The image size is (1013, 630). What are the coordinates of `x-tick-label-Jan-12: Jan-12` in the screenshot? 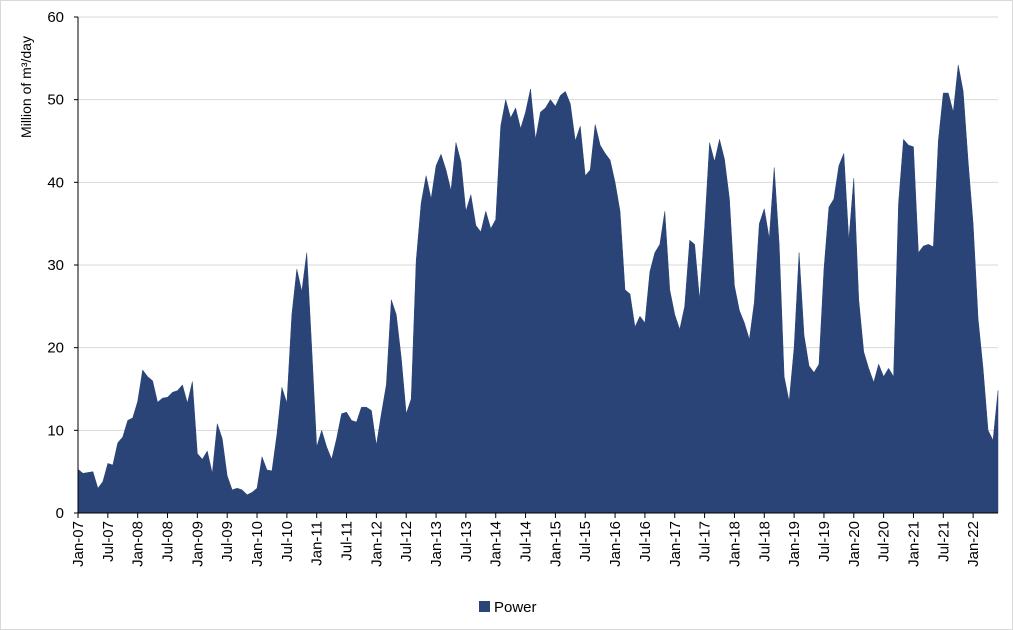 It's located at (376, 544).